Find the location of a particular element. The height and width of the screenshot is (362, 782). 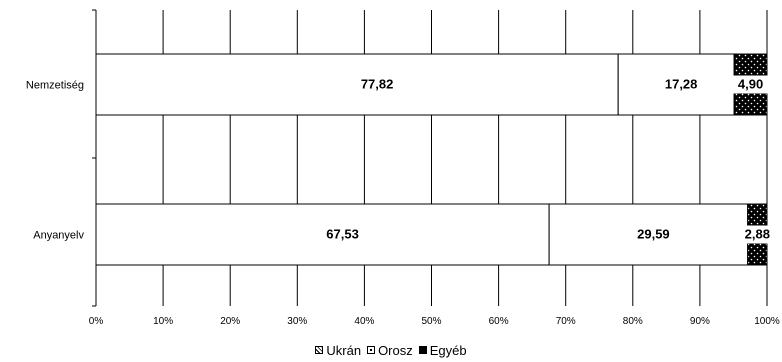

legend-item-orosz: Orosz is located at coordinates (390, 350).